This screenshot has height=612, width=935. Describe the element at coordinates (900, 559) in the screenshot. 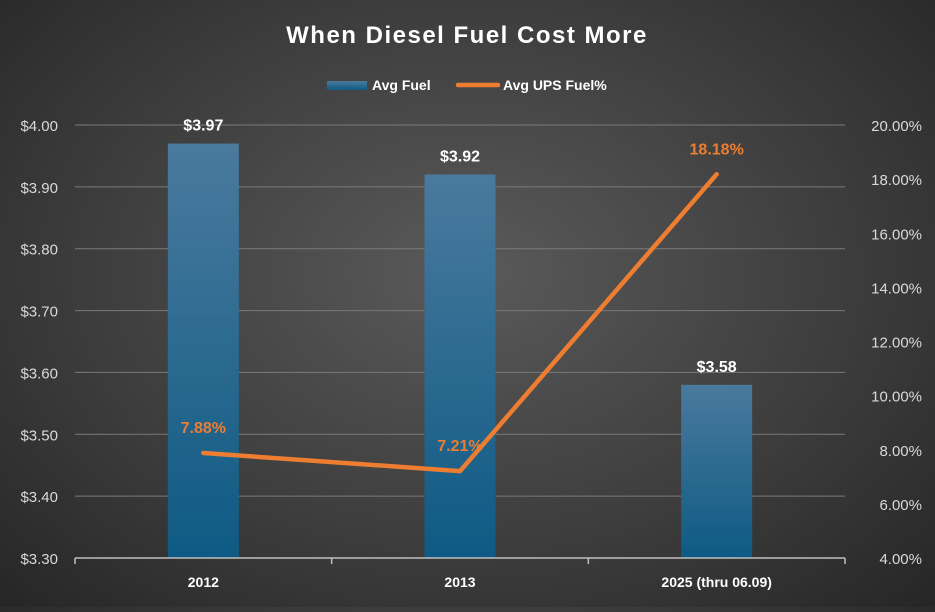

I see `y-right-tick-label: 4.00%` at that location.